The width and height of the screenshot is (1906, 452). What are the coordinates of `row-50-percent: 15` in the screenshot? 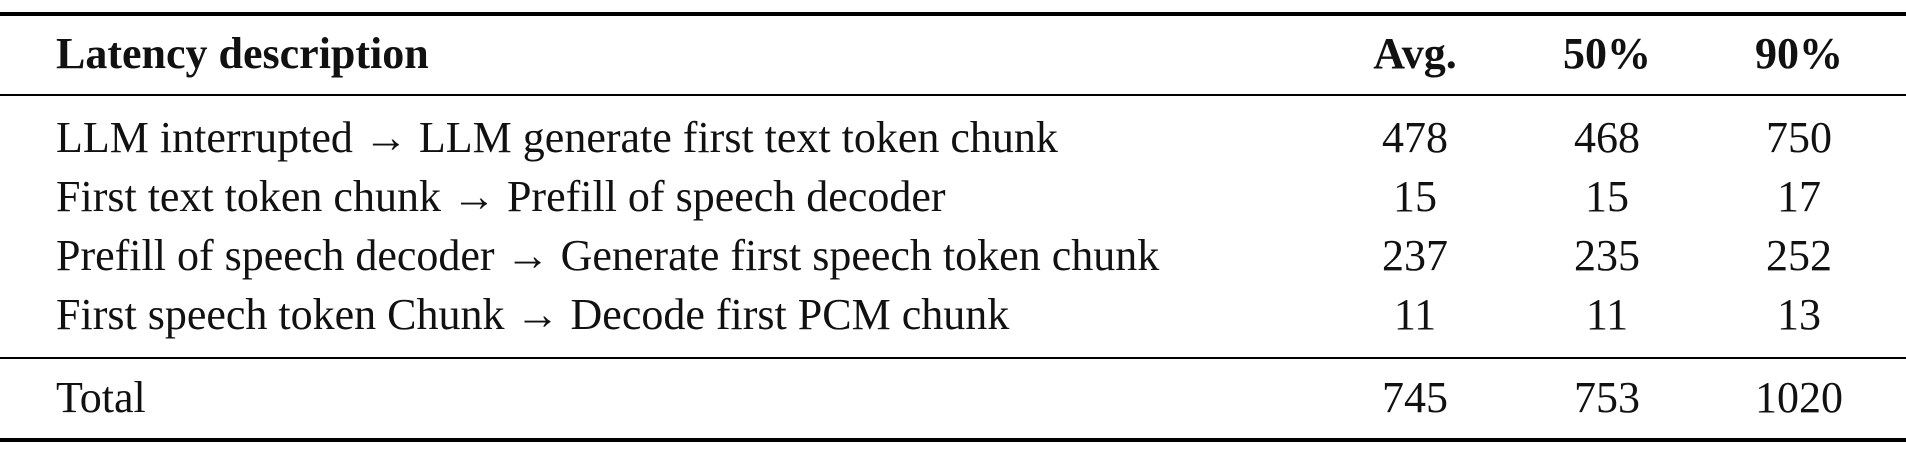 It's located at (1607, 196).